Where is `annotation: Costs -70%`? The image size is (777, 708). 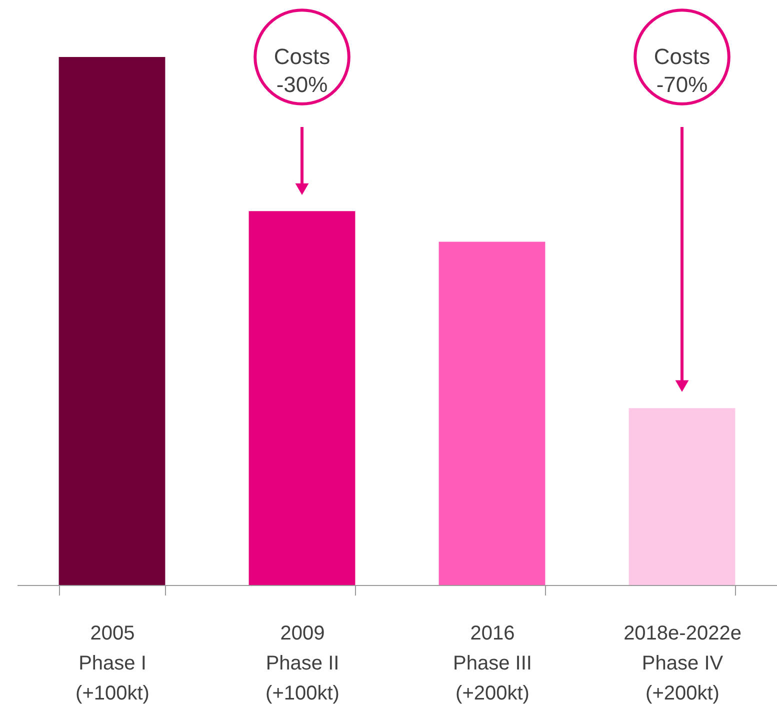
annotation: Costs -70% is located at coordinates (682, 70).